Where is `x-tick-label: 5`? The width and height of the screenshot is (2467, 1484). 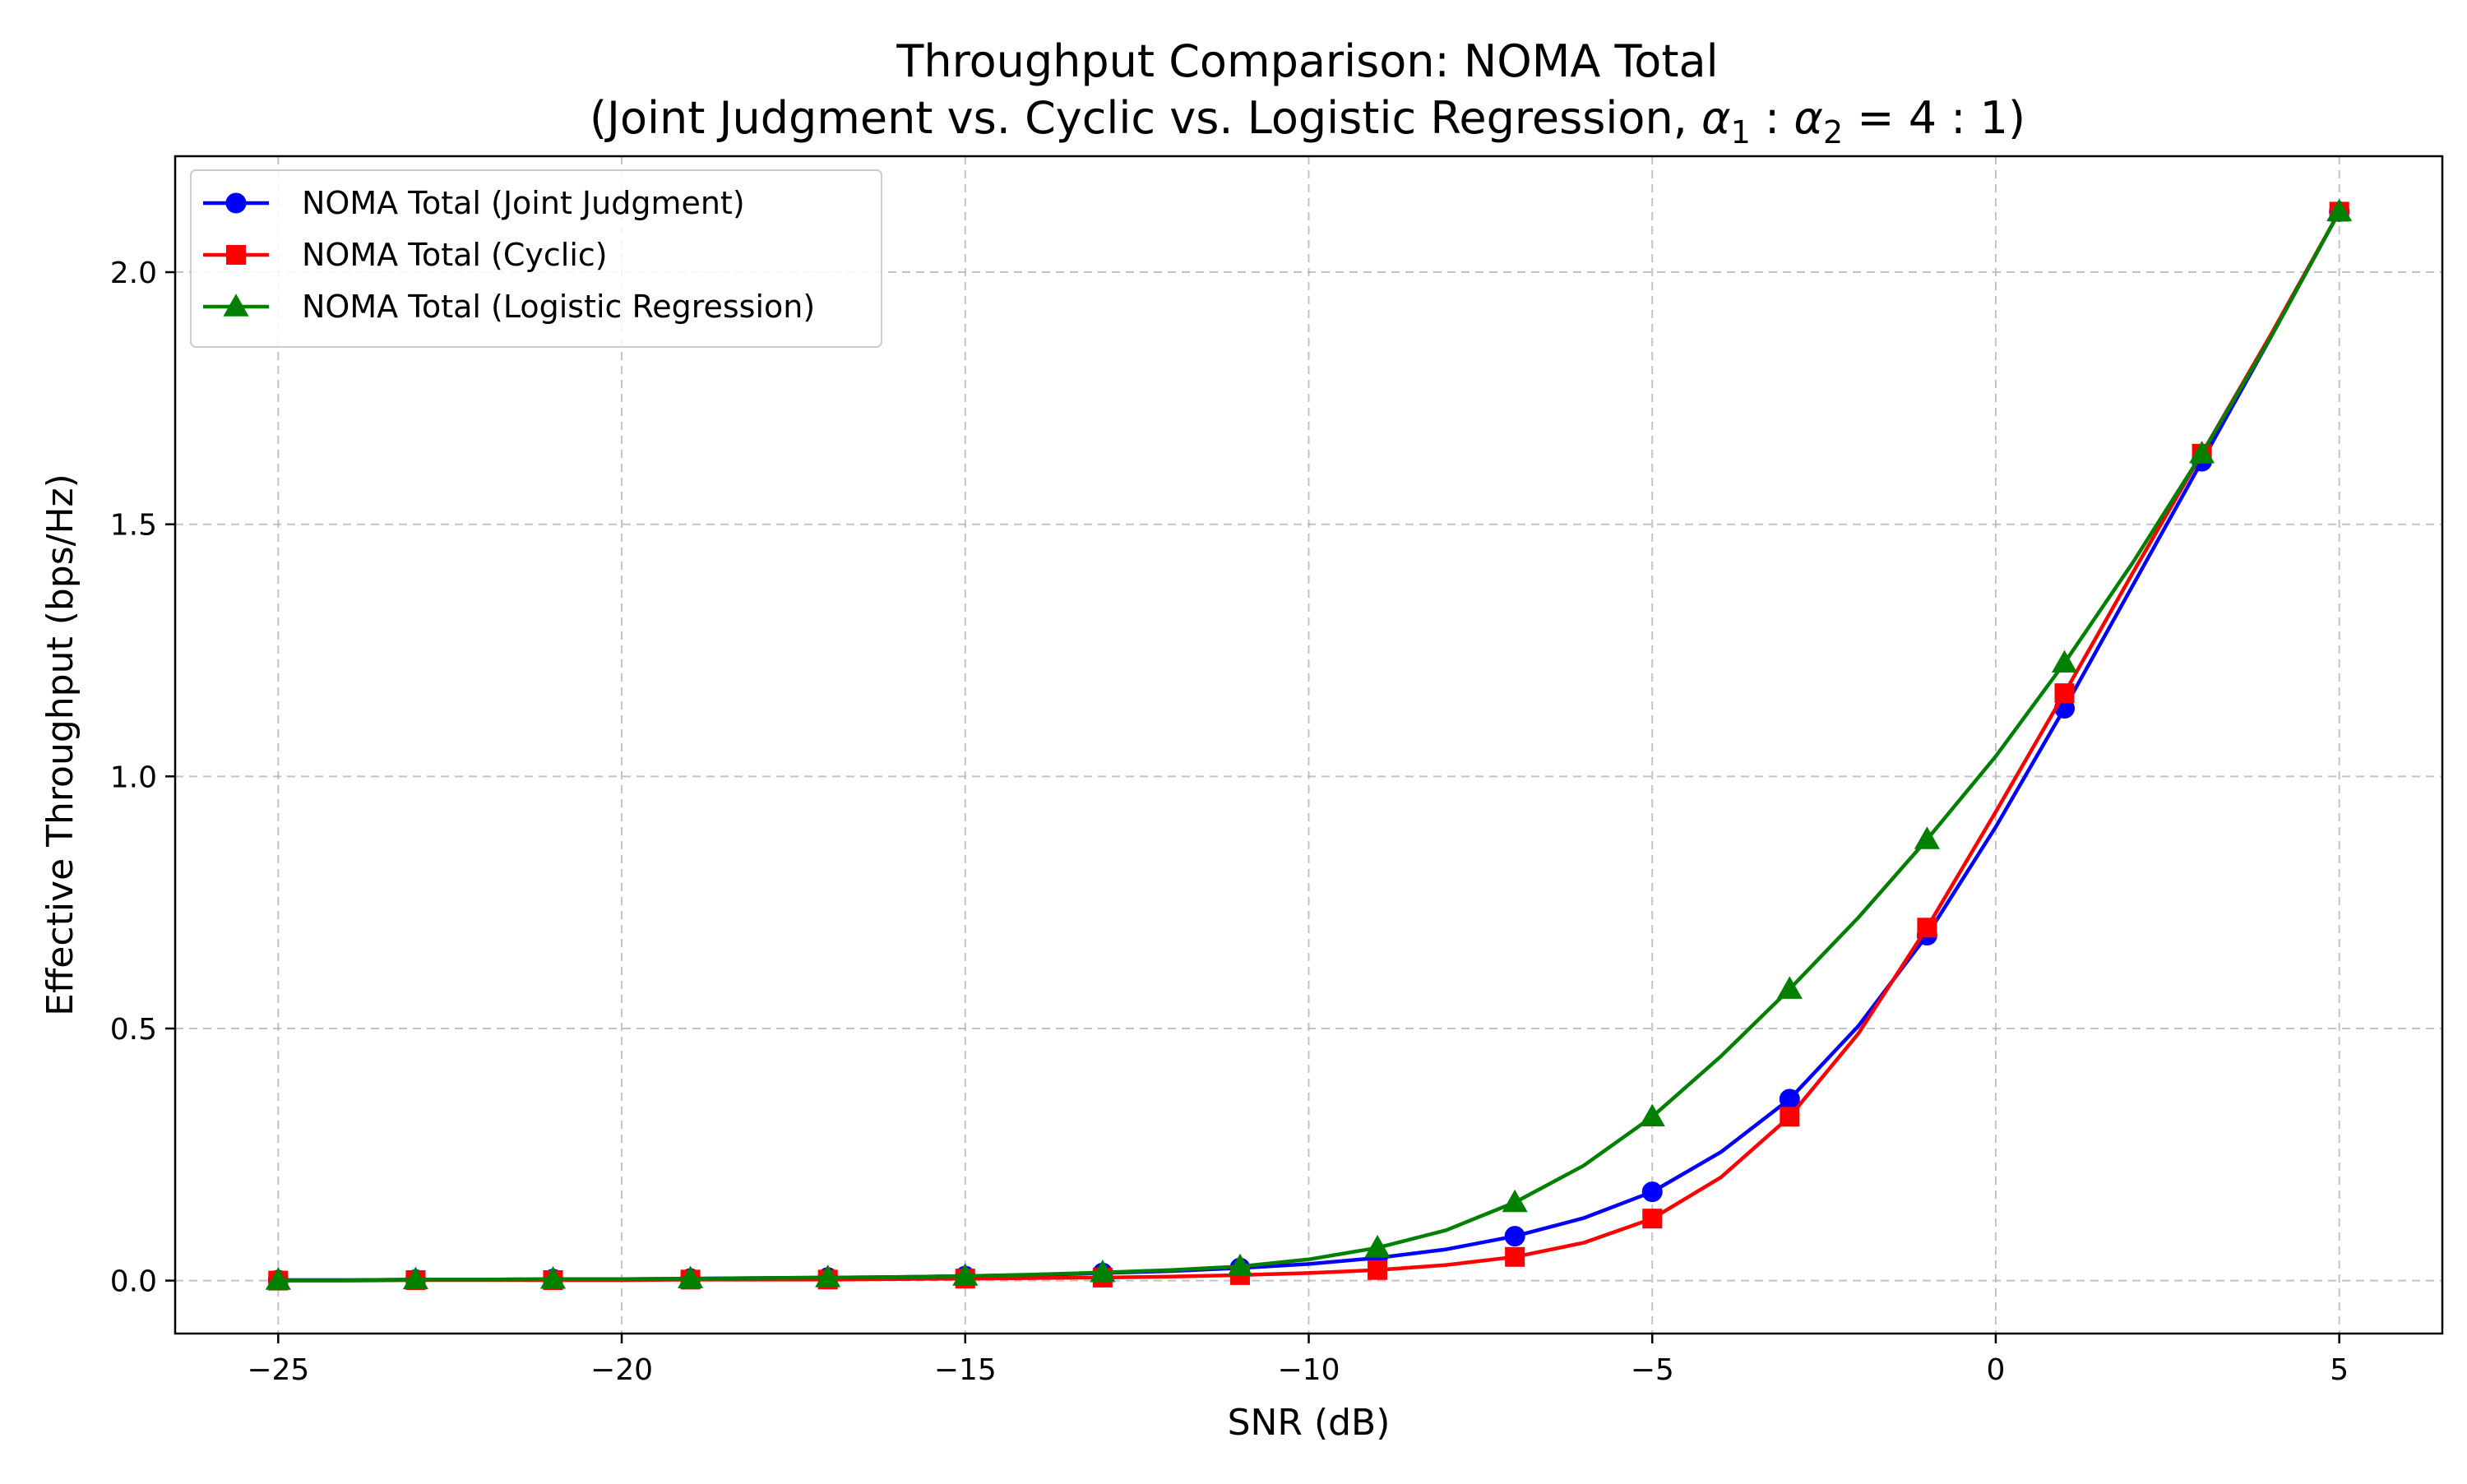 x-tick-label: 5 is located at coordinates (2339, 1370).